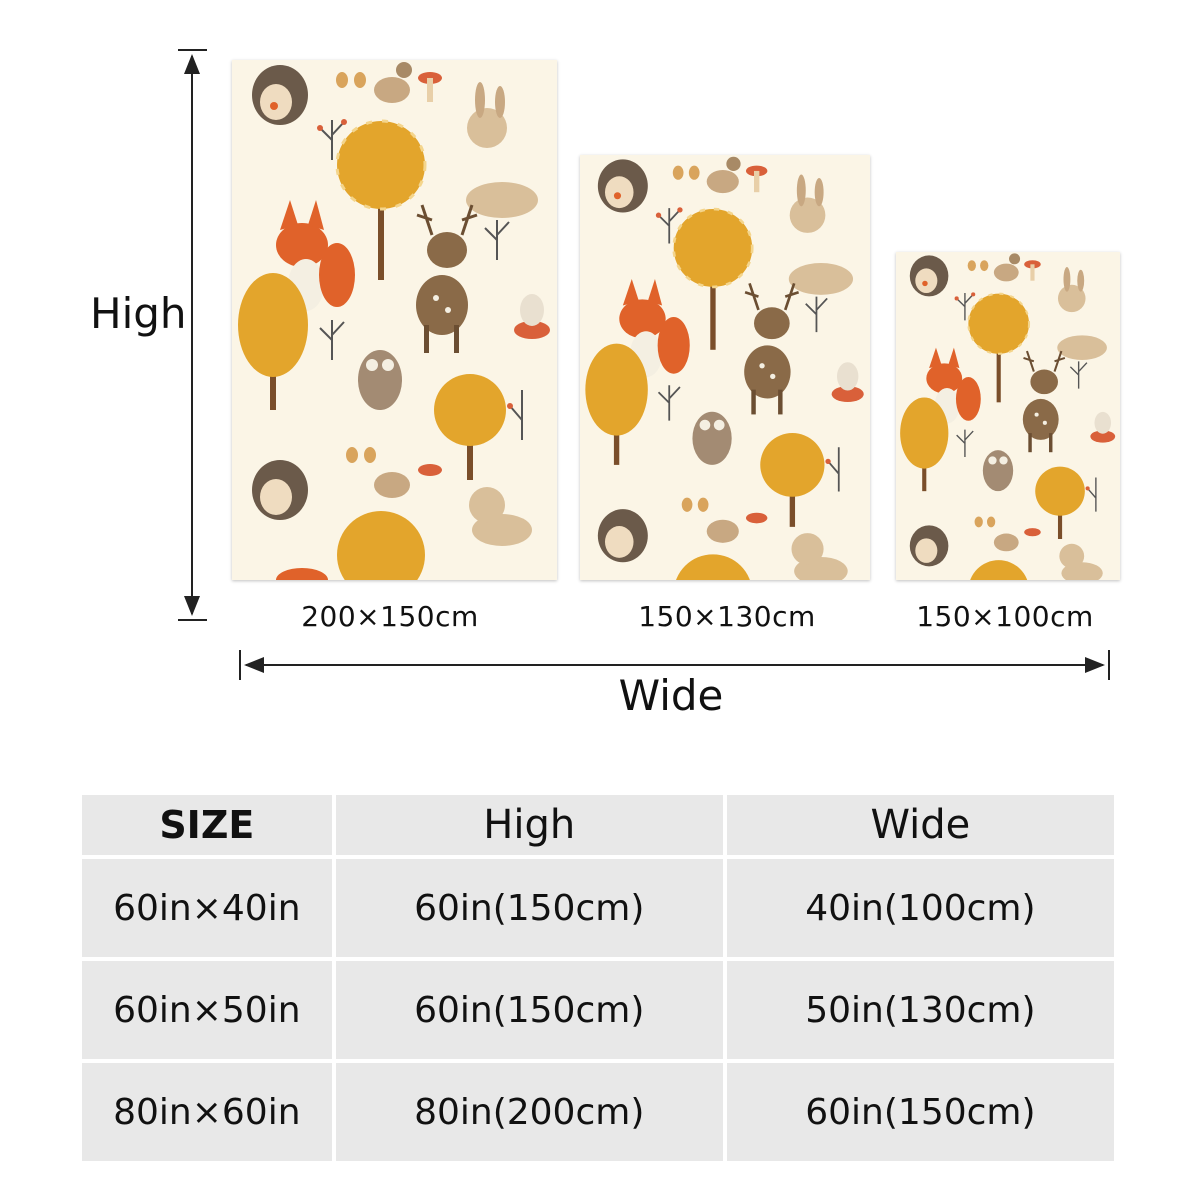 This screenshot has height=1200, width=1200. I want to click on blanket-large, so click(394, 320).